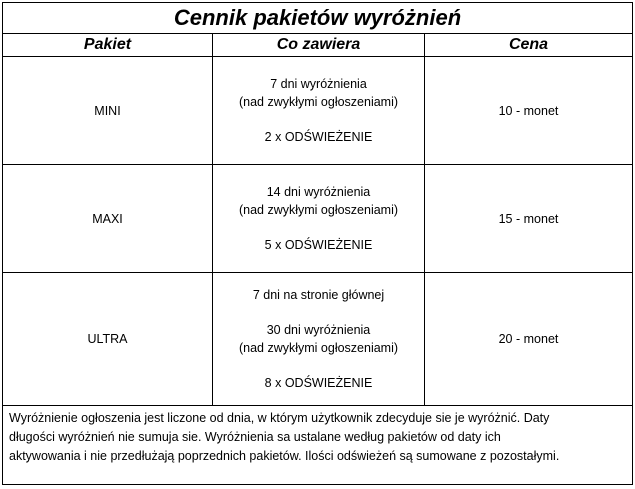  What do you see at coordinates (528, 339) in the screenshot?
I see `package-price: 20 - monet` at bounding box center [528, 339].